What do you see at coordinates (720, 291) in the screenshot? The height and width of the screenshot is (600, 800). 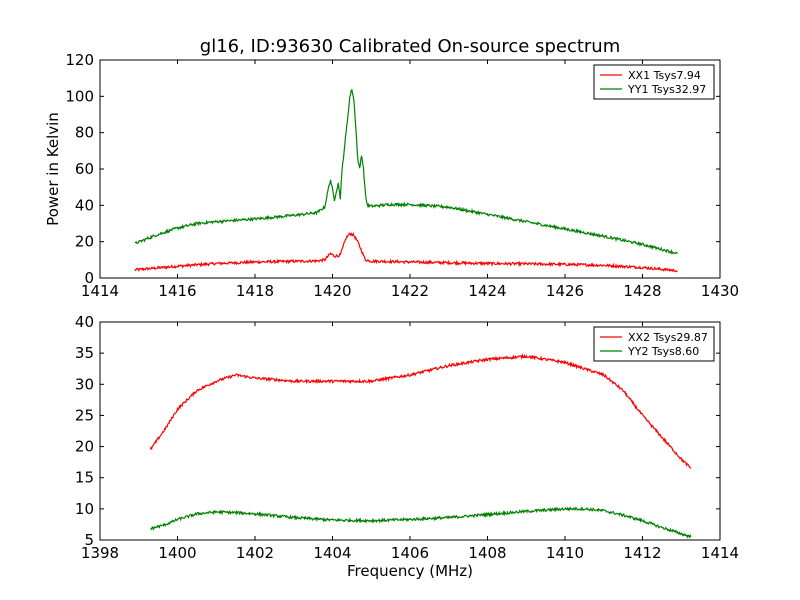 I see `x-tick-label: 1430` at bounding box center [720, 291].